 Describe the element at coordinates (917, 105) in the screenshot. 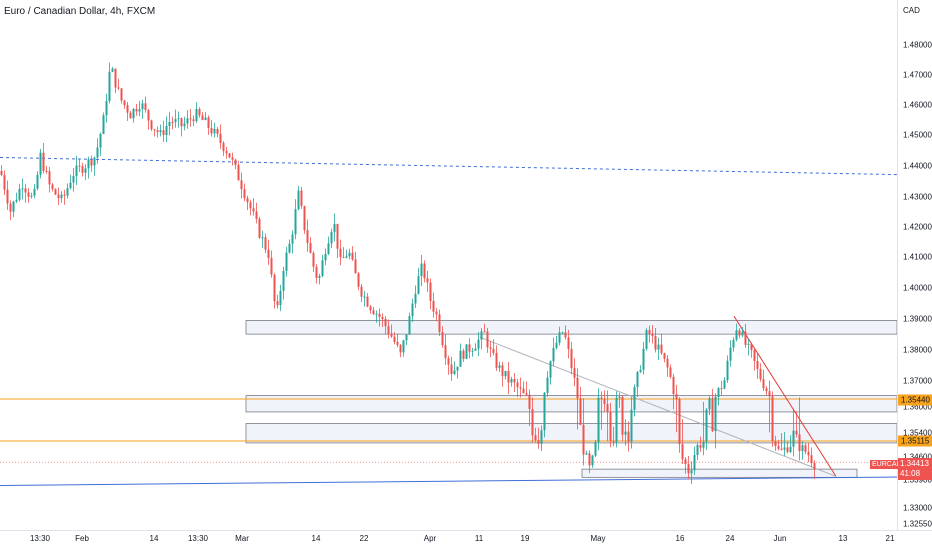

I see `price-tick-label: 1.46000` at that location.